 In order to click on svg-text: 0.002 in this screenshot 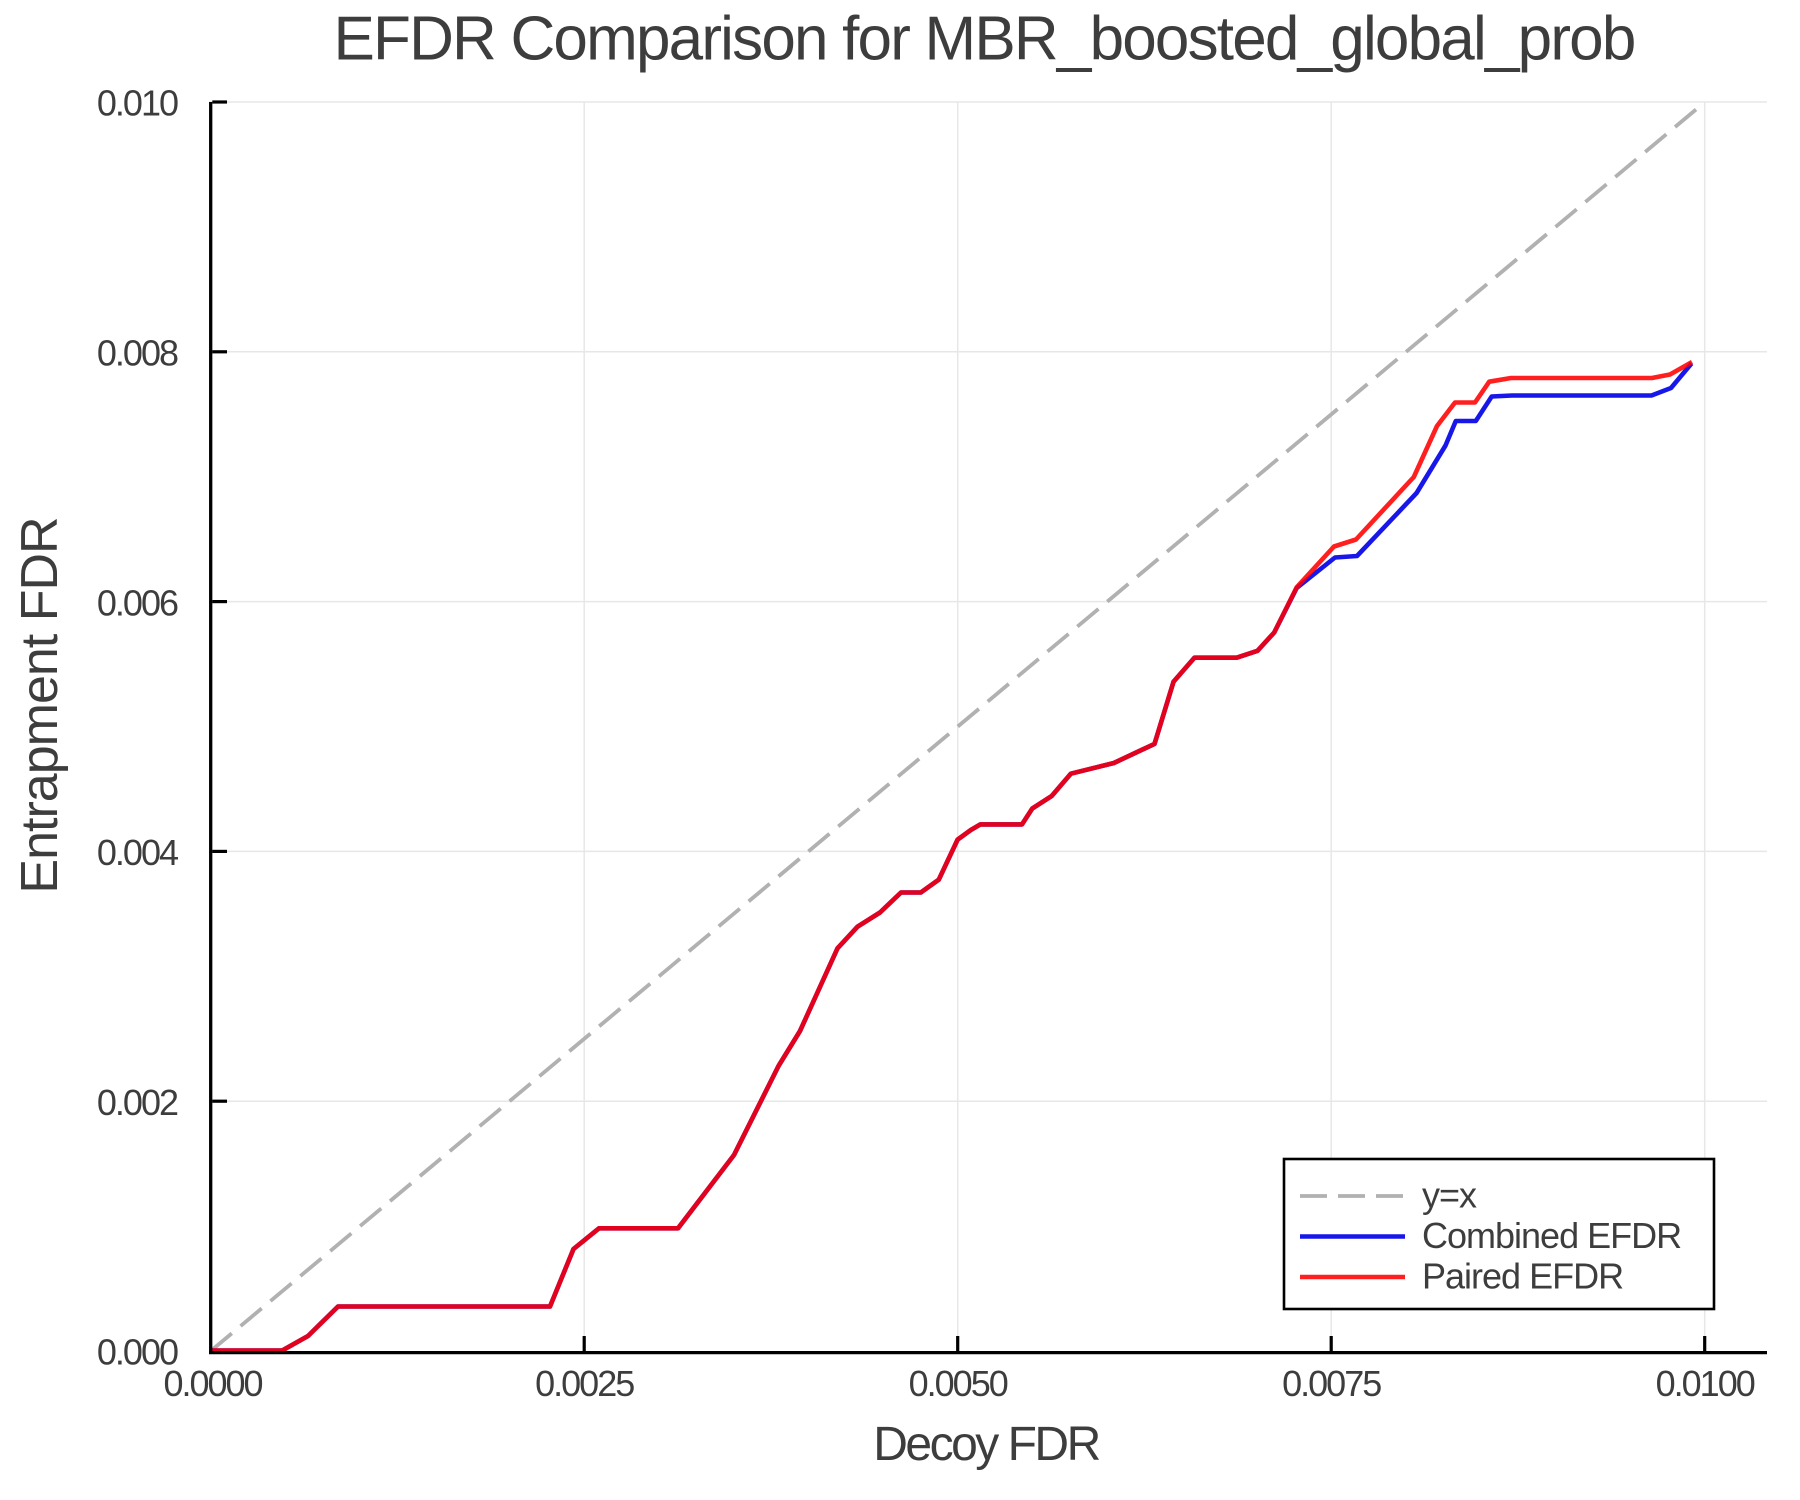, I will do `click(137, 1102)`.